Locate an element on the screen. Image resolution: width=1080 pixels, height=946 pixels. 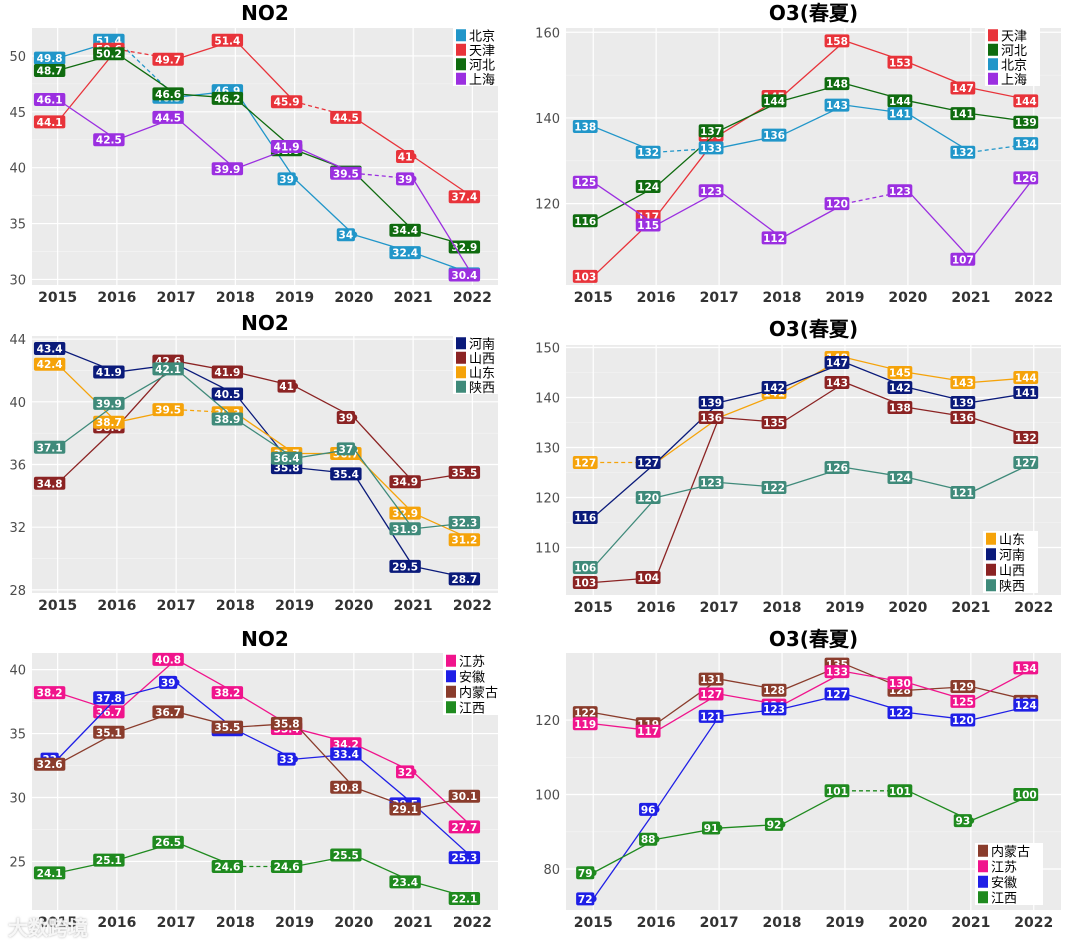
y-tick-label: 30 is located at coordinates (17, 280).